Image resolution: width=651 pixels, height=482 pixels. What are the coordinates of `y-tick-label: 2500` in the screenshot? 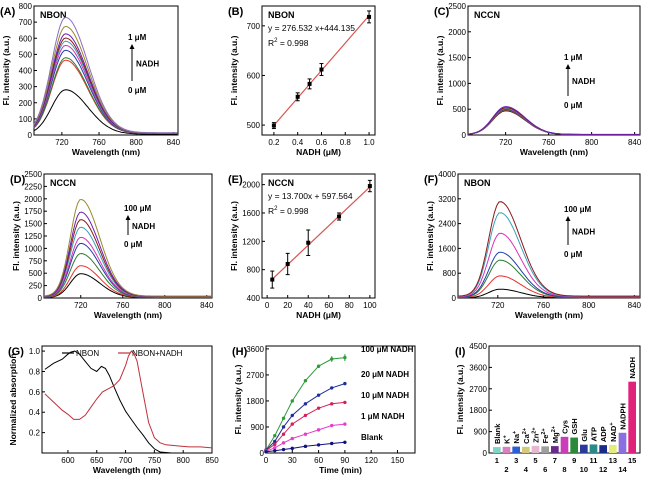 It's located at (457, 6).